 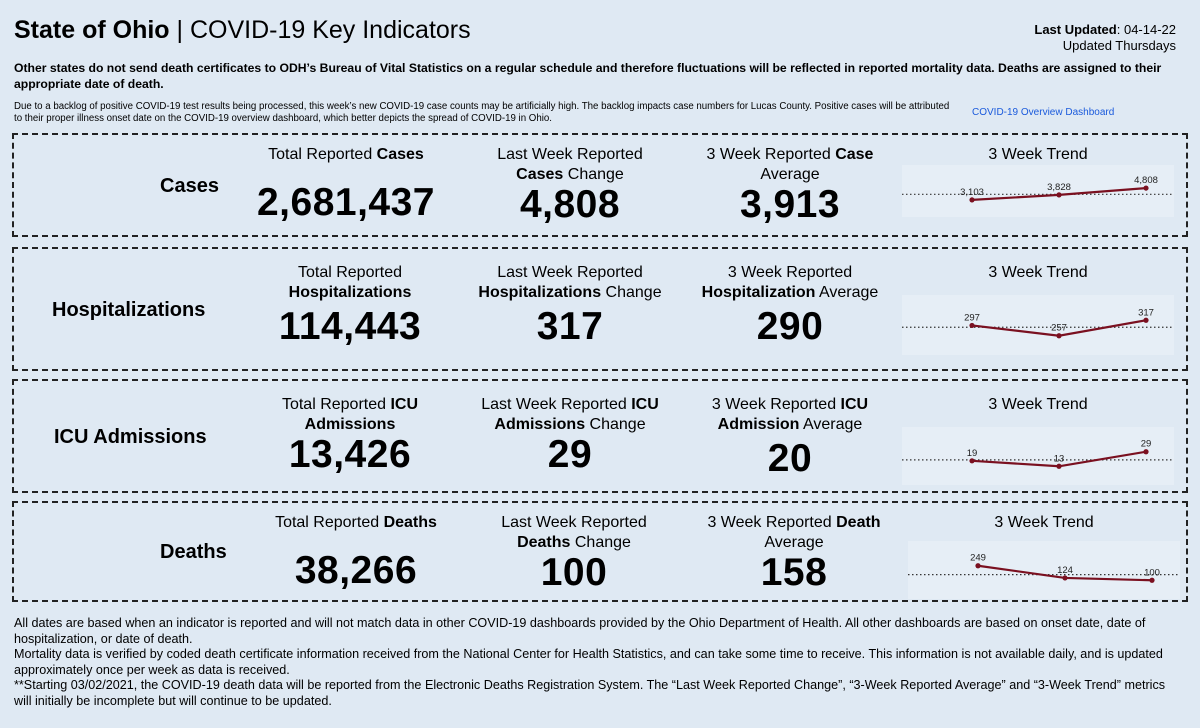 What do you see at coordinates (790, 204) in the screenshot?
I see `cases-average-value: 3,913` at bounding box center [790, 204].